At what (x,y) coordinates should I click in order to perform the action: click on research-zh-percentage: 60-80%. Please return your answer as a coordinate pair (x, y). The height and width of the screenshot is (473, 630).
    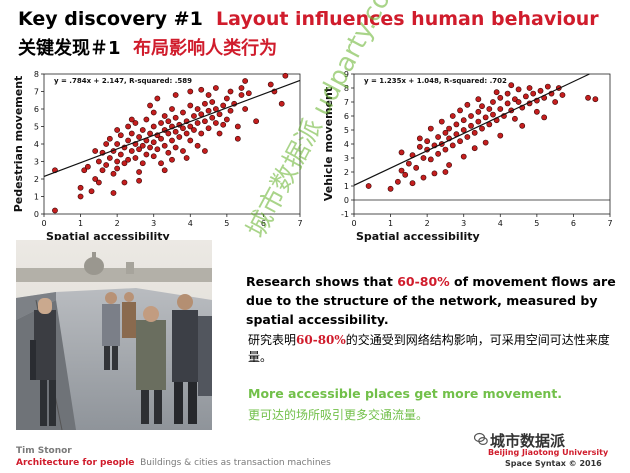
    Looking at the image, I should click on (321, 340).